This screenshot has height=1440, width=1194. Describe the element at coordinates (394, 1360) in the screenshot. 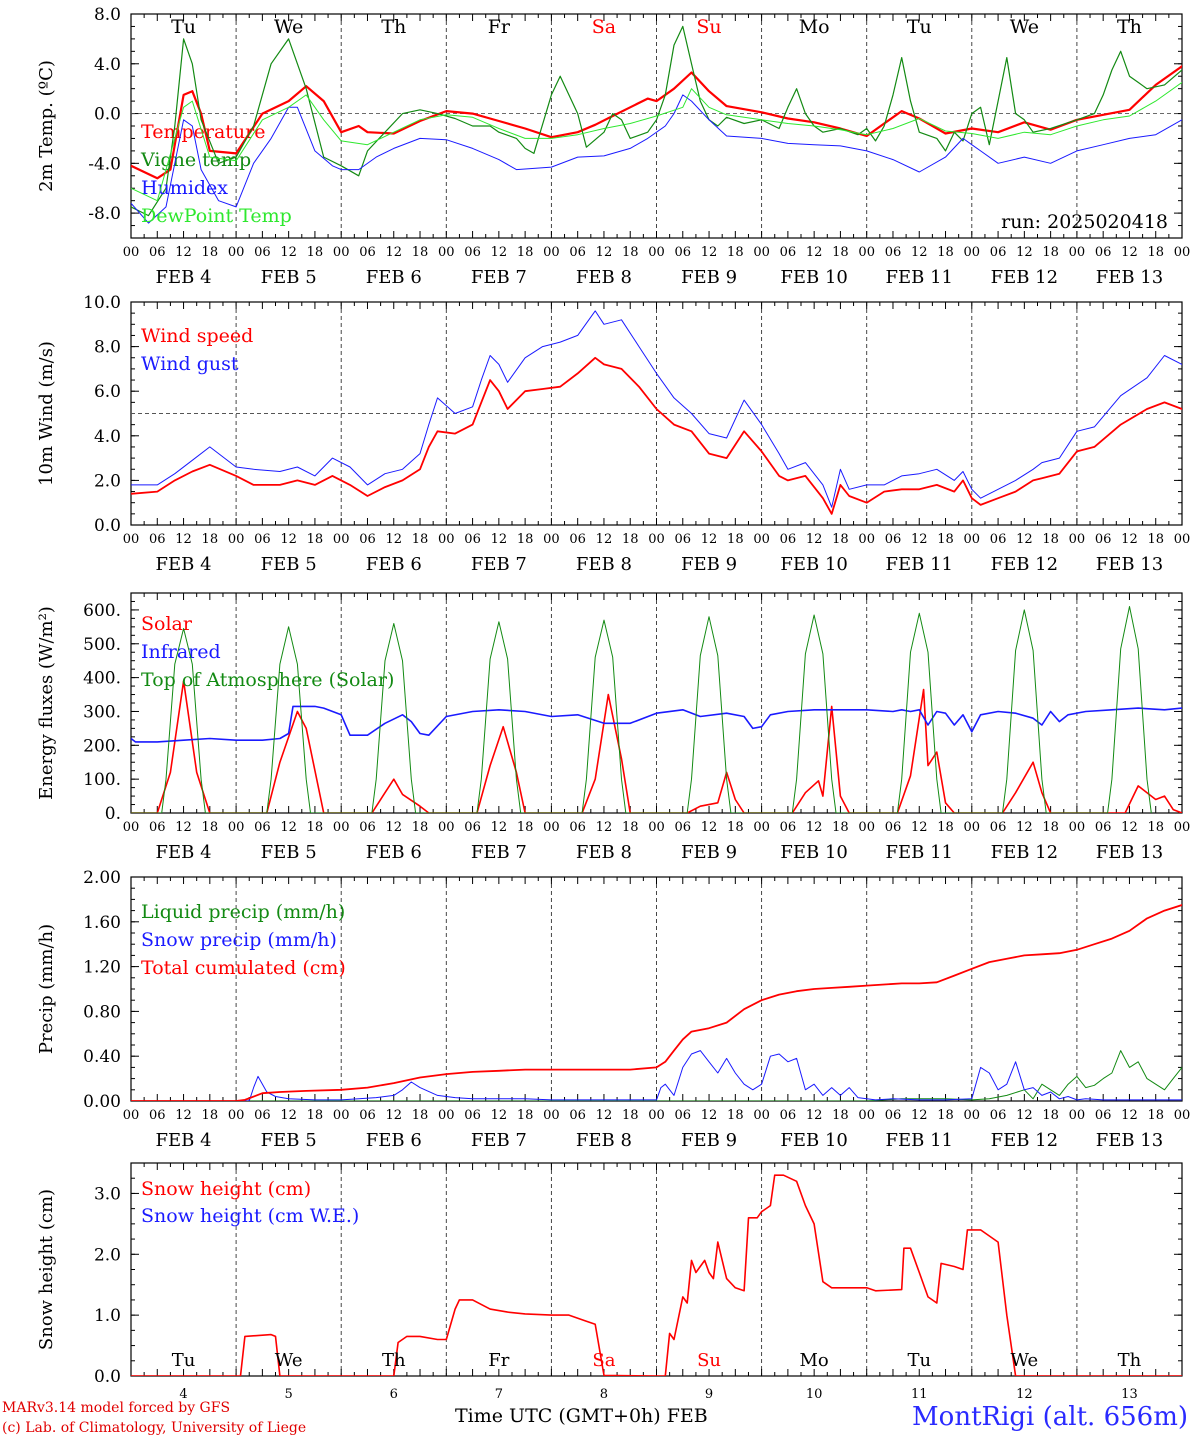

I see `snow-weekday-label: Th` at that location.